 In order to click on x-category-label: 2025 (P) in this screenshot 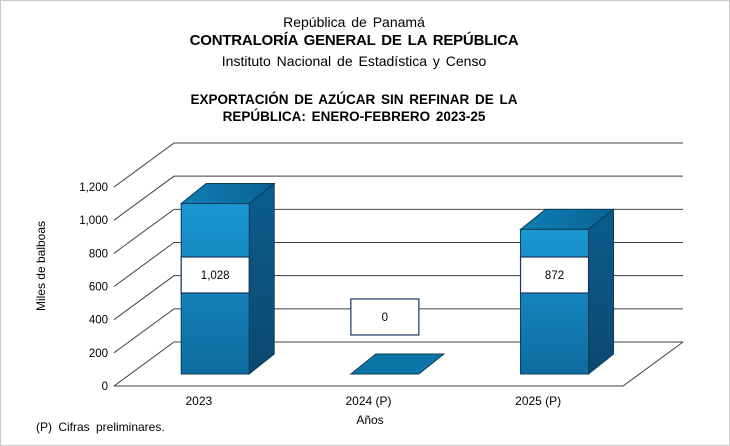, I will do `click(538, 401)`.